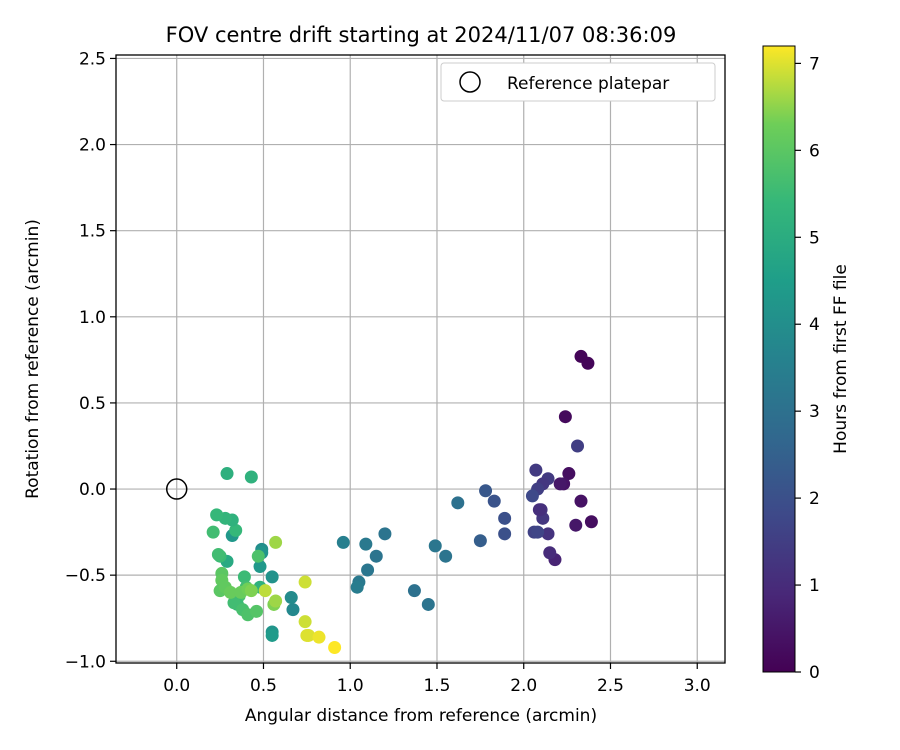 This screenshot has height=750, width=900. Describe the element at coordinates (92, 146) in the screenshot. I see `y-tick-label: 2.0` at that location.